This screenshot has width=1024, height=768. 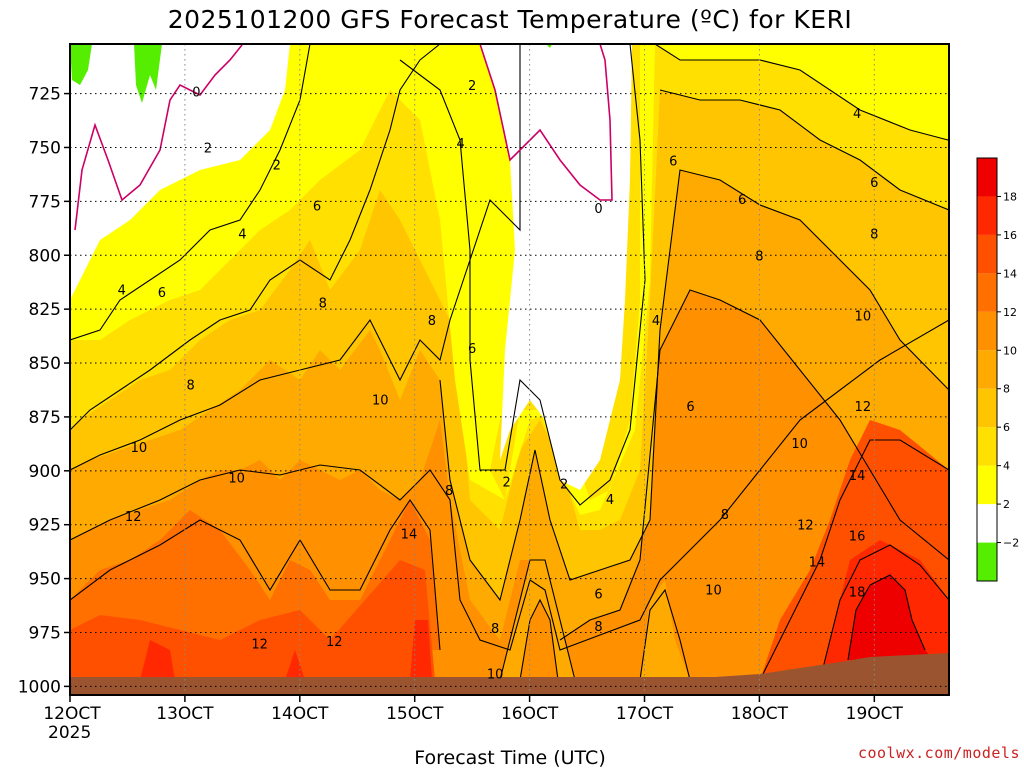 What do you see at coordinates (1010, 350) in the screenshot?
I see `colorbar-label: 10` at bounding box center [1010, 350].